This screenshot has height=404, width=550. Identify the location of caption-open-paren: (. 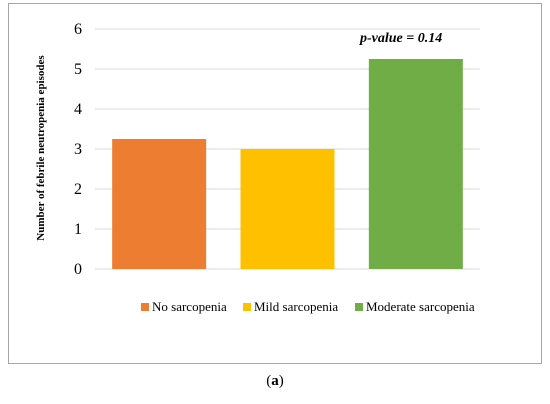
(269, 381).